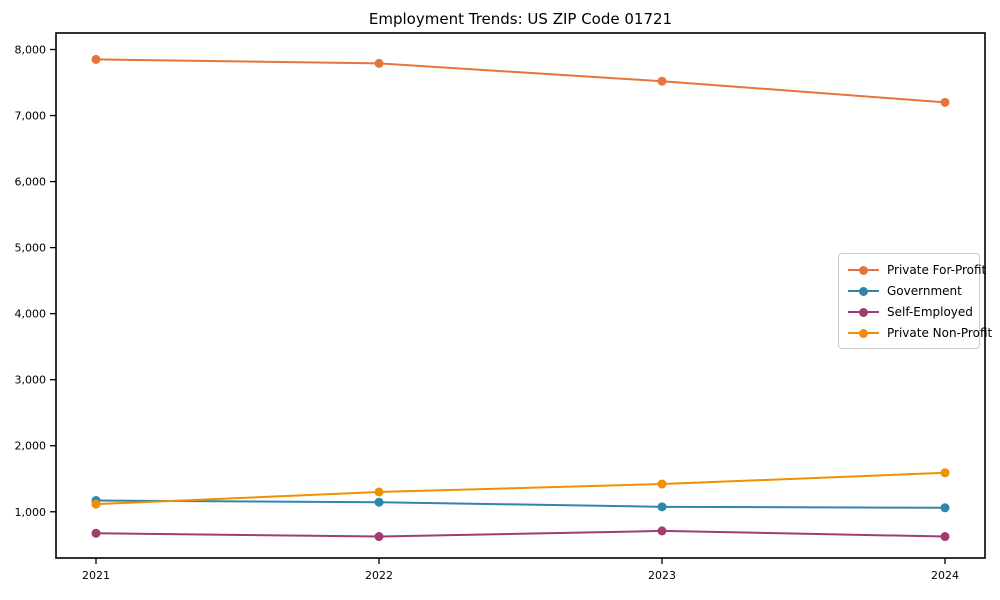 This screenshot has width=1000, height=600. What do you see at coordinates (31, 116) in the screenshot?
I see `y-tick-label: 7,000` at bounding box center [31, 116].